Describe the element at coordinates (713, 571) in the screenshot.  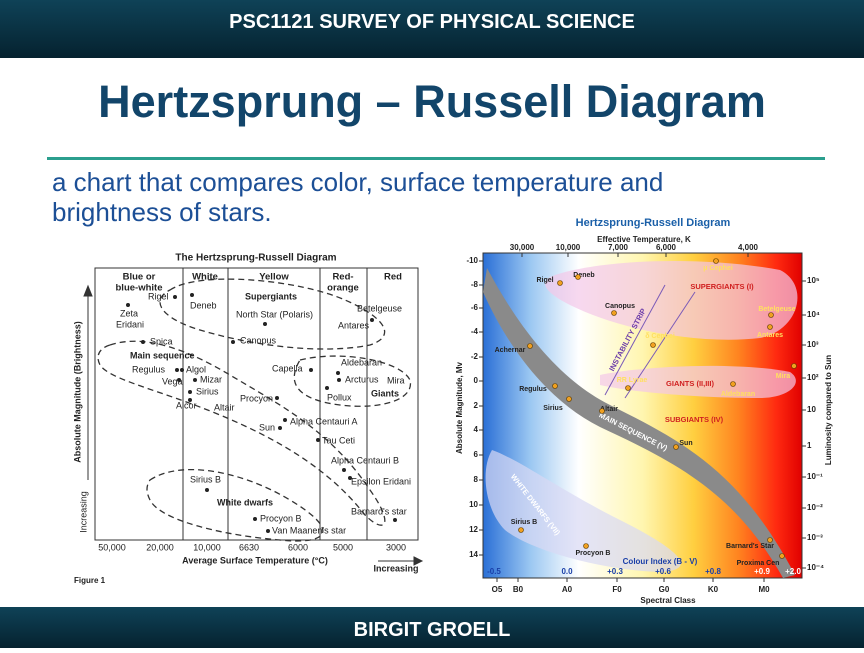
I see `colour-index: +0.8` at that location.